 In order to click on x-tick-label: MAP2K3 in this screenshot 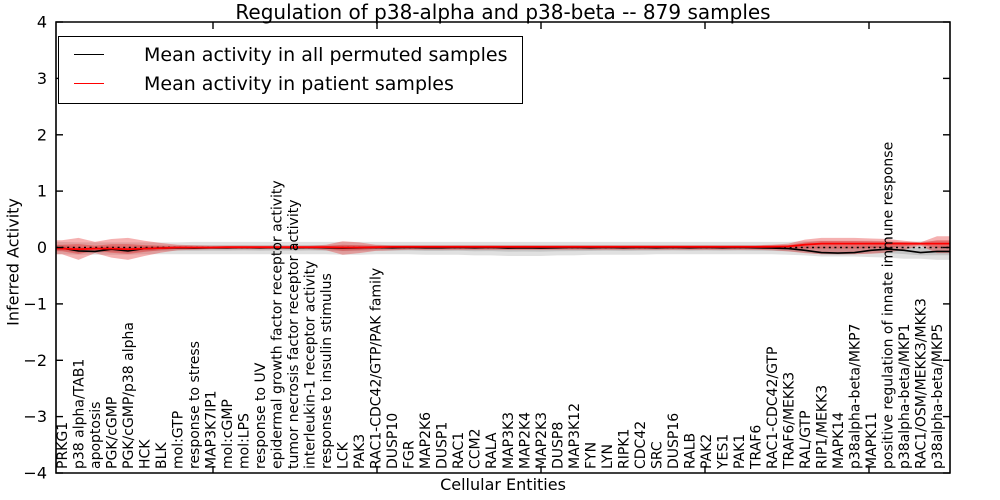, I will do `click(542, 440)`.